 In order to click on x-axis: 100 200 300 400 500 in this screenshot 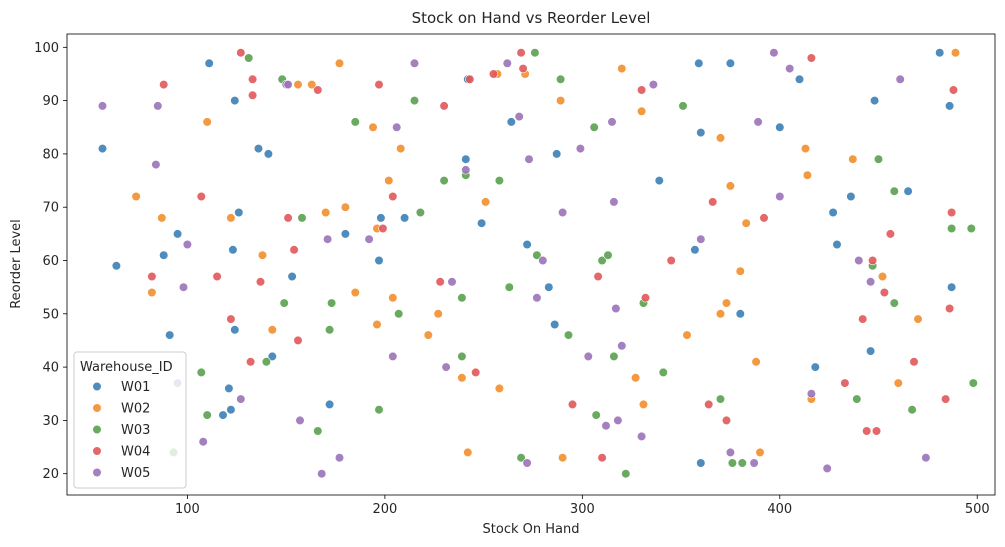, I will do `click(582, 506)`.